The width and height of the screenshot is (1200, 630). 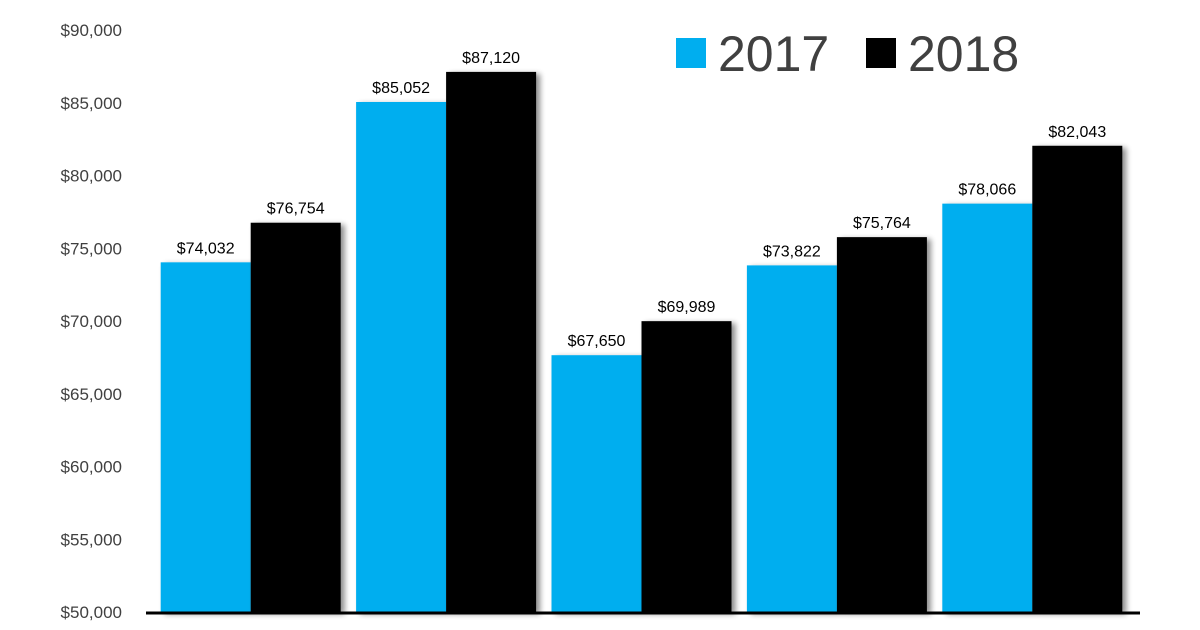 I want to click on data-label: $82,043, so click(x=1077, y=132).